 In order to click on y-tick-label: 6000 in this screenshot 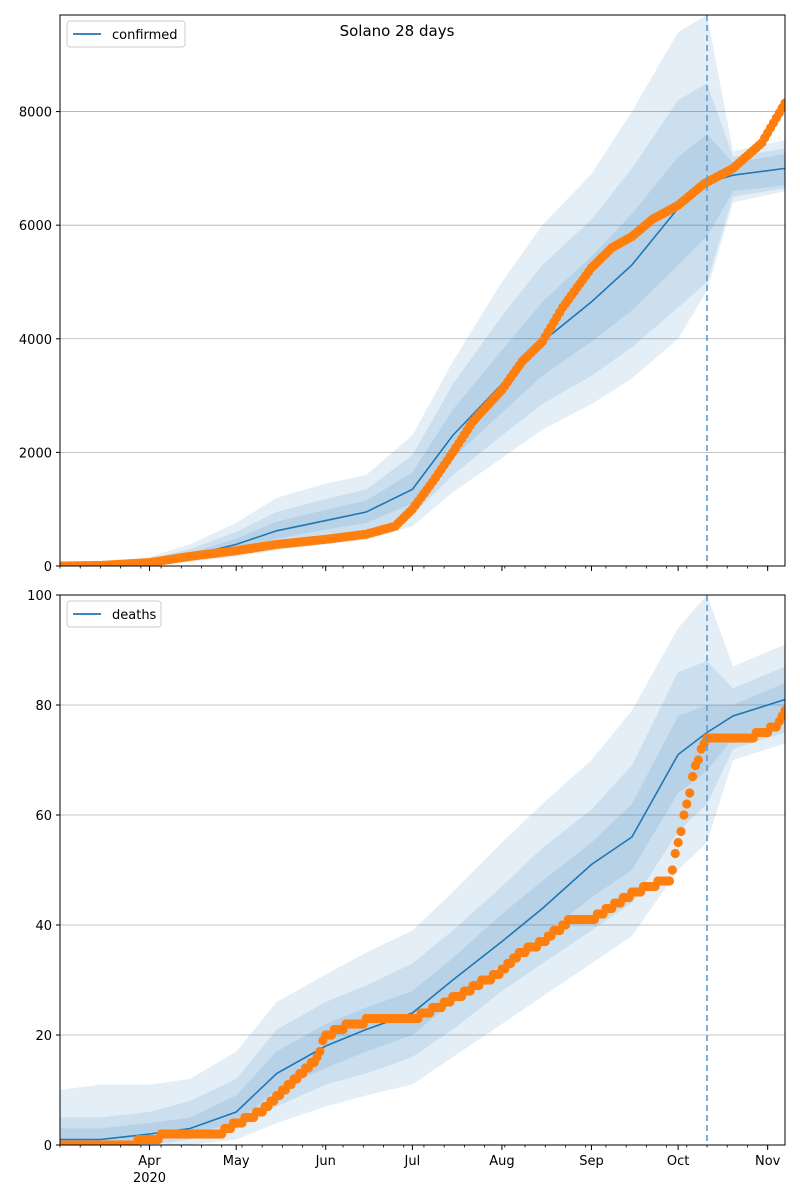, I will do `click(35, 226)`.